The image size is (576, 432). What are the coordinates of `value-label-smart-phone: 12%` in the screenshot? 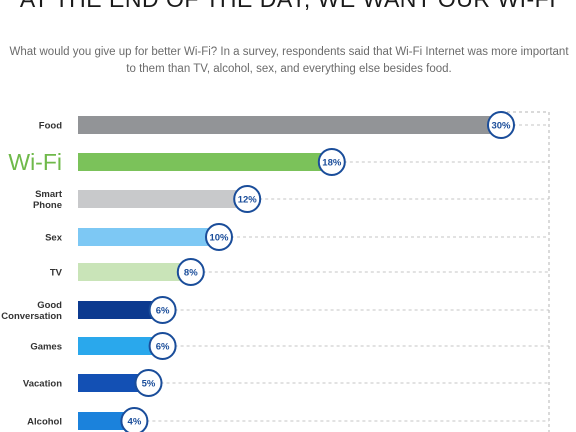 It's located at (248, 200).